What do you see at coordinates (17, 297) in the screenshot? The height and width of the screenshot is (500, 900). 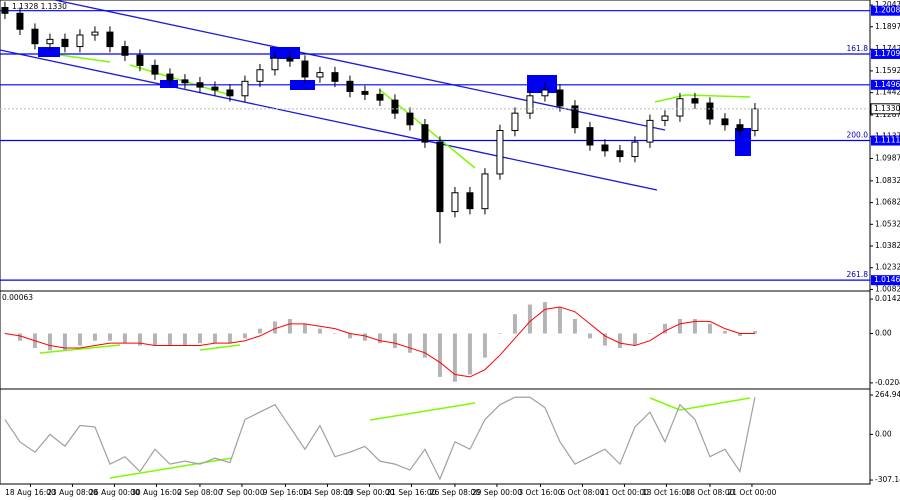 I see `indicator-info: 0.00063` at bounding box center [17, 297].